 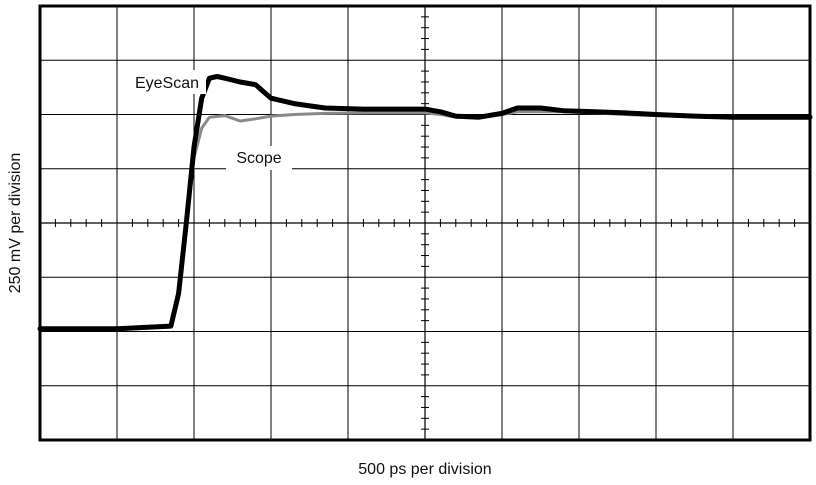 I want to click on x-axis-label: 500 ps per division, so click(x=424, y=469).